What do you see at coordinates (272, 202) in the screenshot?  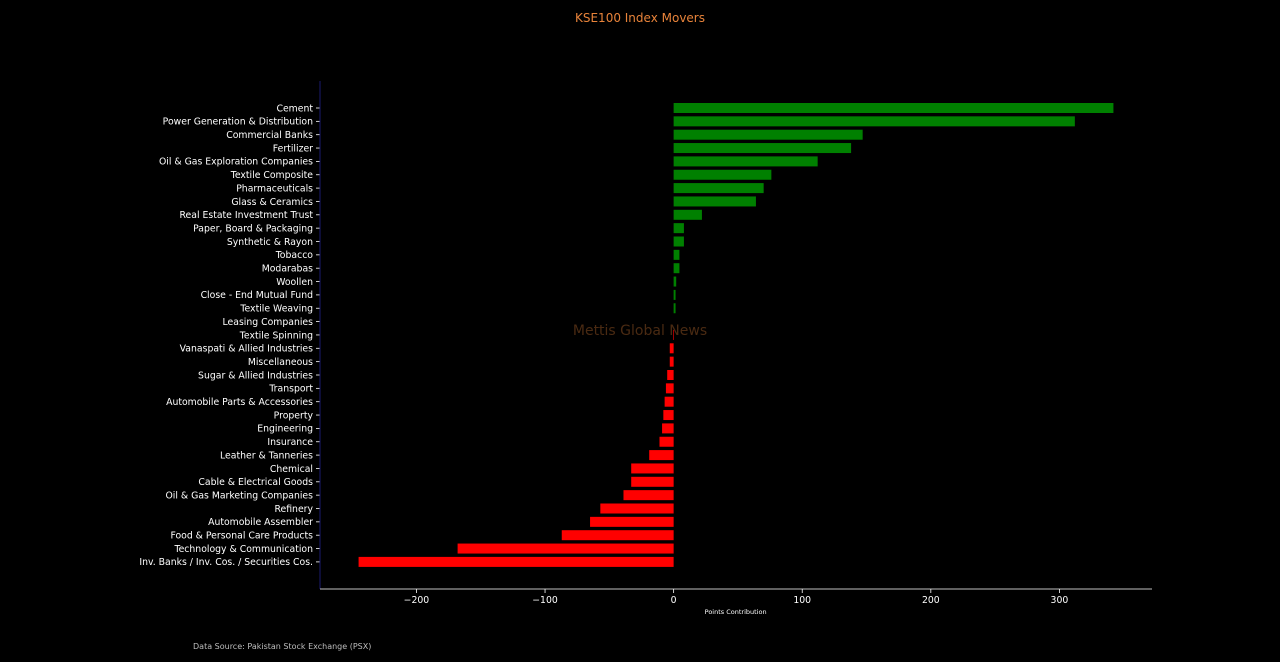 I see `category-label: Glass & Ceramics` at bounding box center [272, 202].